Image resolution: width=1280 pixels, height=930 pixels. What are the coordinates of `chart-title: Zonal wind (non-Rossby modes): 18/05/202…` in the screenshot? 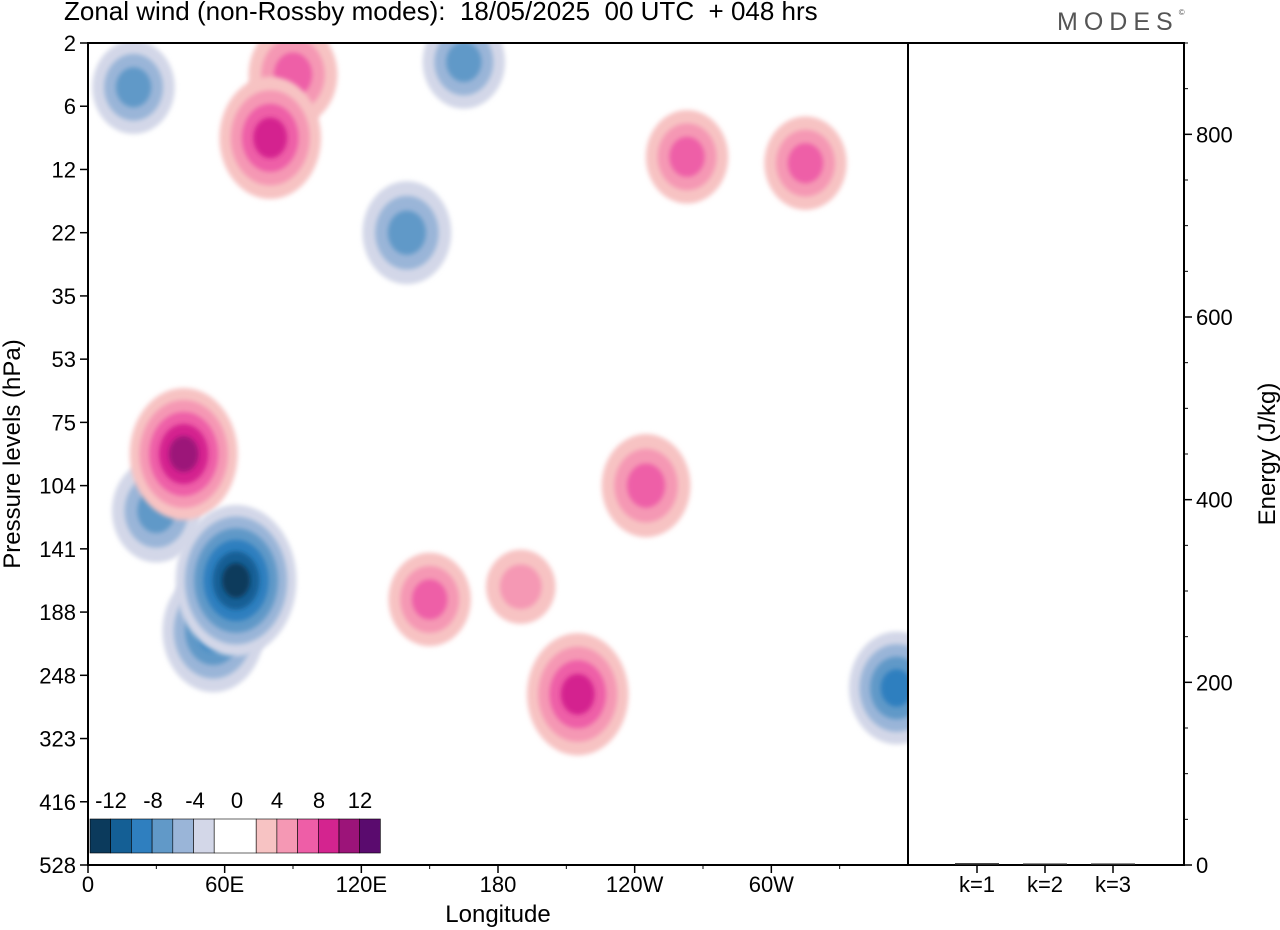 It's located at (441, 13).